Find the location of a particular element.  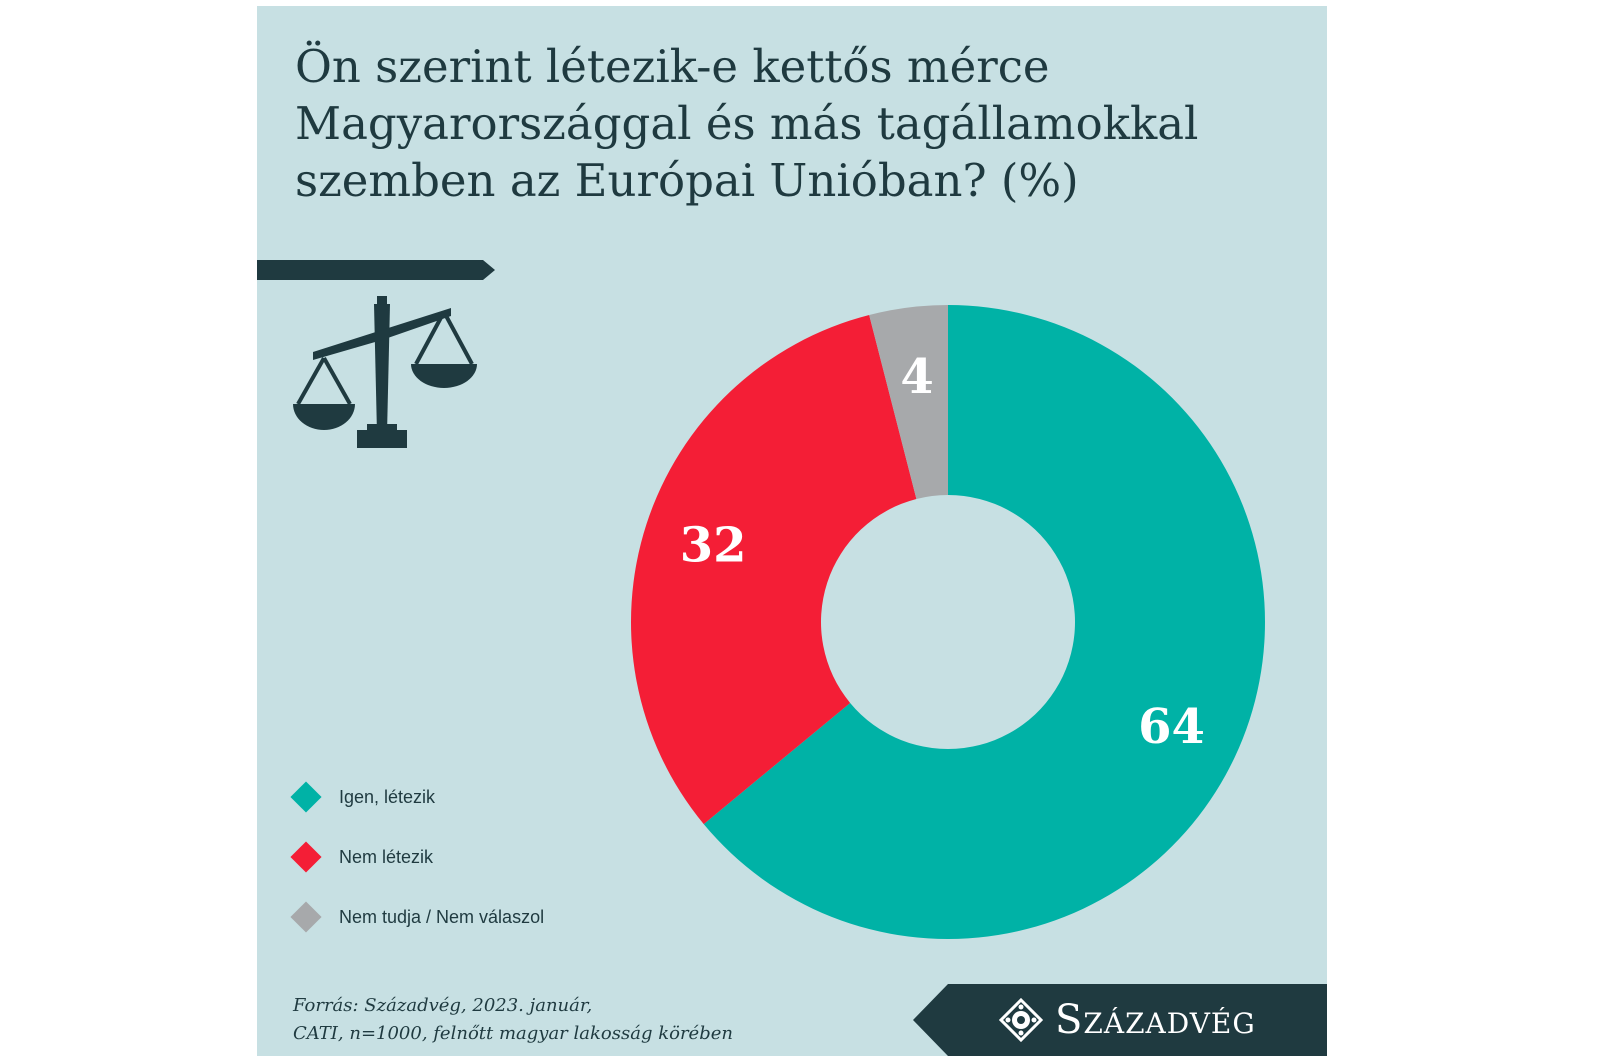

title-line: Magyarországgal és más tagállamokkal is located at coordinates (747, 123).